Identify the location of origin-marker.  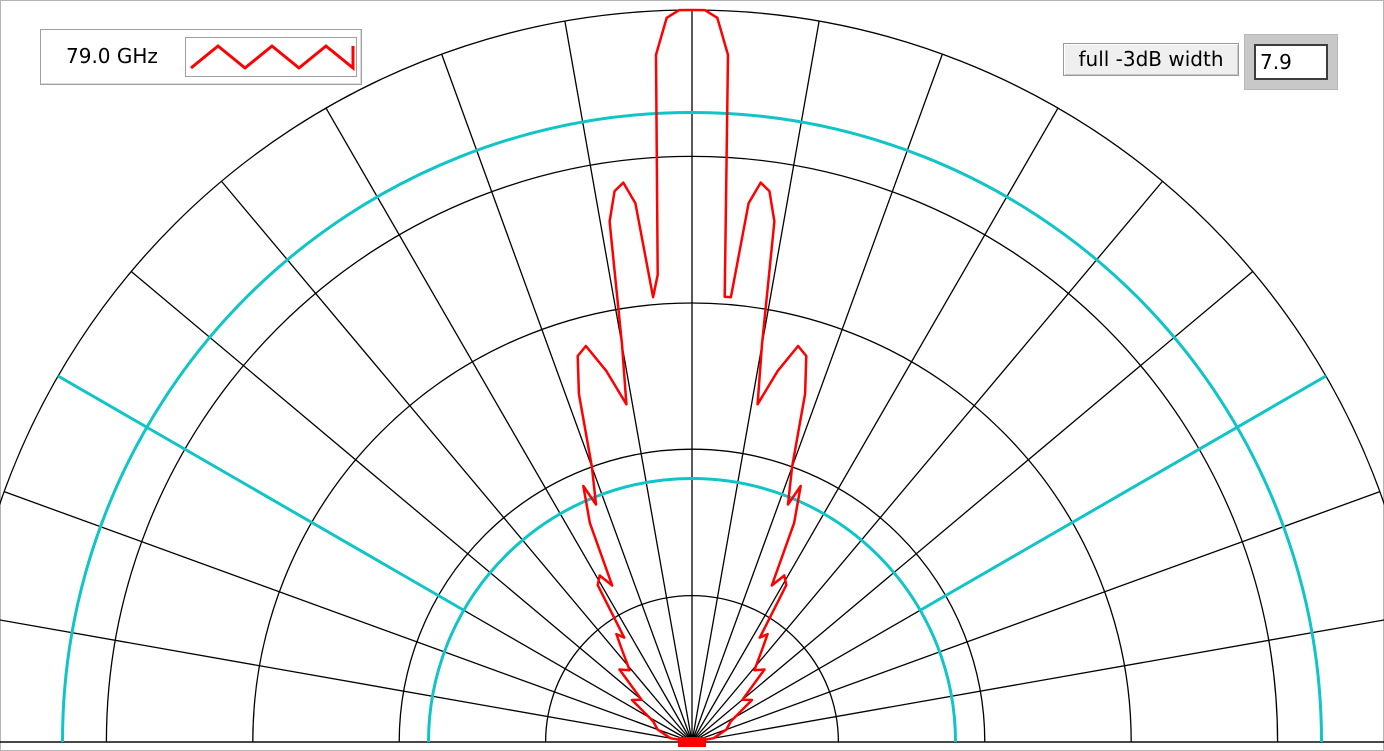
(692, 742).